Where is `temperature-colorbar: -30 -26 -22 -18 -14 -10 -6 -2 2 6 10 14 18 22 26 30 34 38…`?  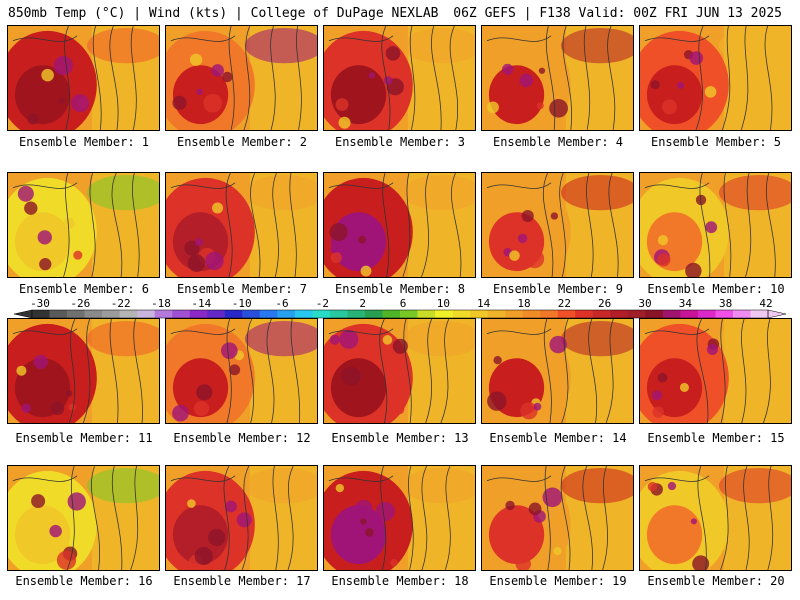
temperature-colorbar: -30 -26 -22 -18 -14 -10 -6 -2 2 6 10 14 18 22 26 30 34 38… is located at coordinates (400, 309).